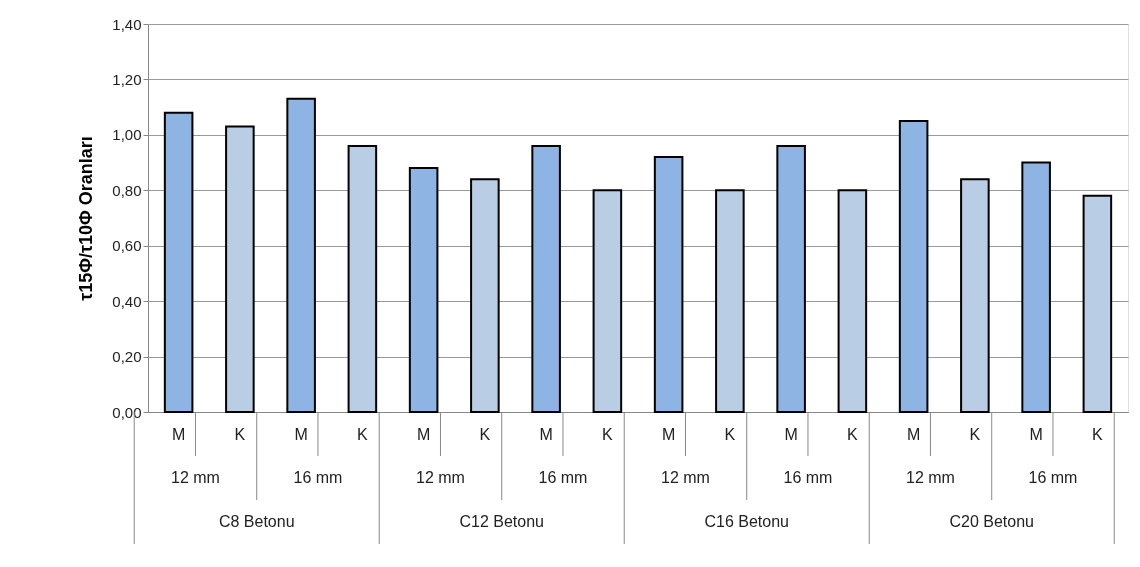 The image size is (1140, 567). I want to click on y-axis-title: τ15Φ/τ10Φ Oranları, so click(86, 218).